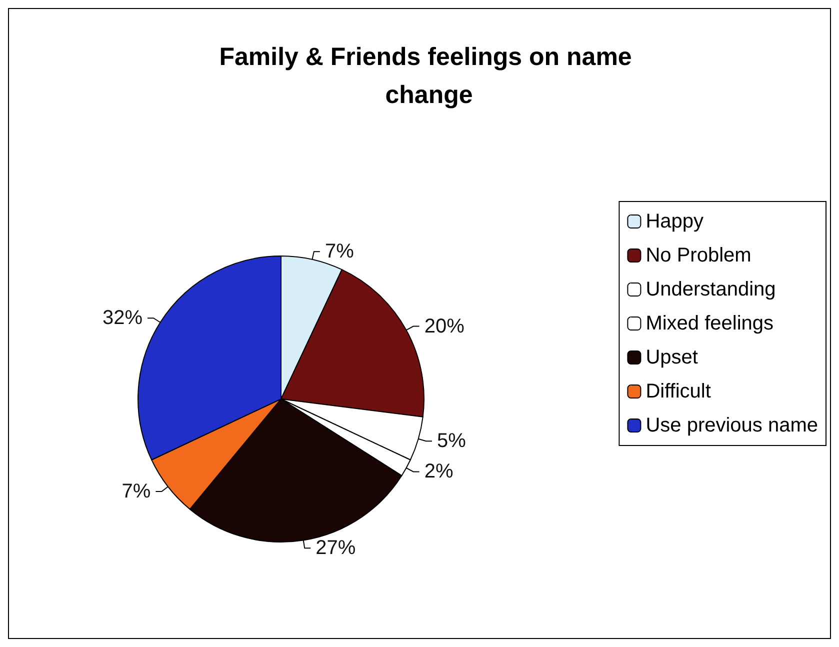 The height and width of the screenshot is (647, 839). I want to click on legend-label: Use previous name, so click(732, 425).